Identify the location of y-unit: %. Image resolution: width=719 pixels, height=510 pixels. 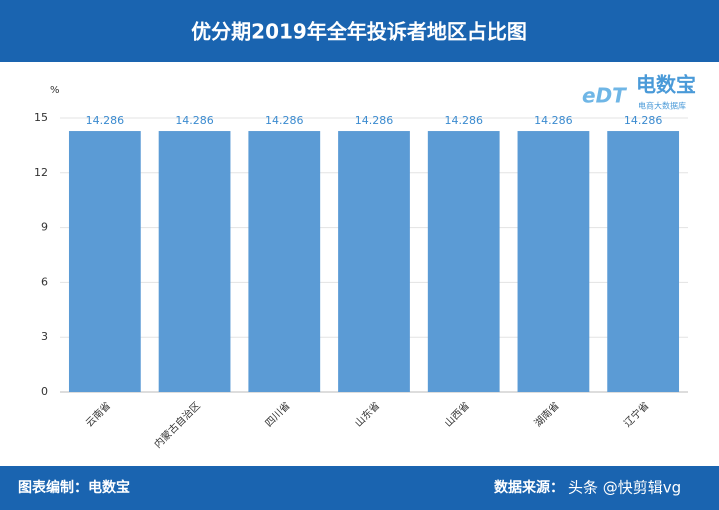
(55, 90).